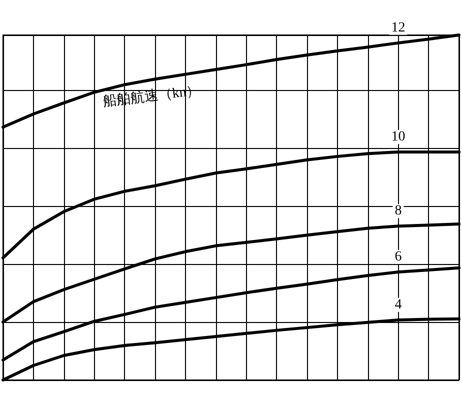 This screenshot has height=409, width=462. I want to click on series-label: 12, so click(398, 28).